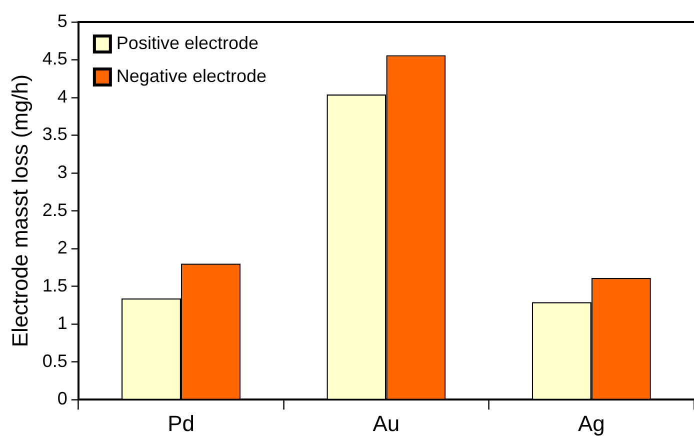 The image size is (694, 440). I want to click on y-tick-label: 5, so click(62, 20).